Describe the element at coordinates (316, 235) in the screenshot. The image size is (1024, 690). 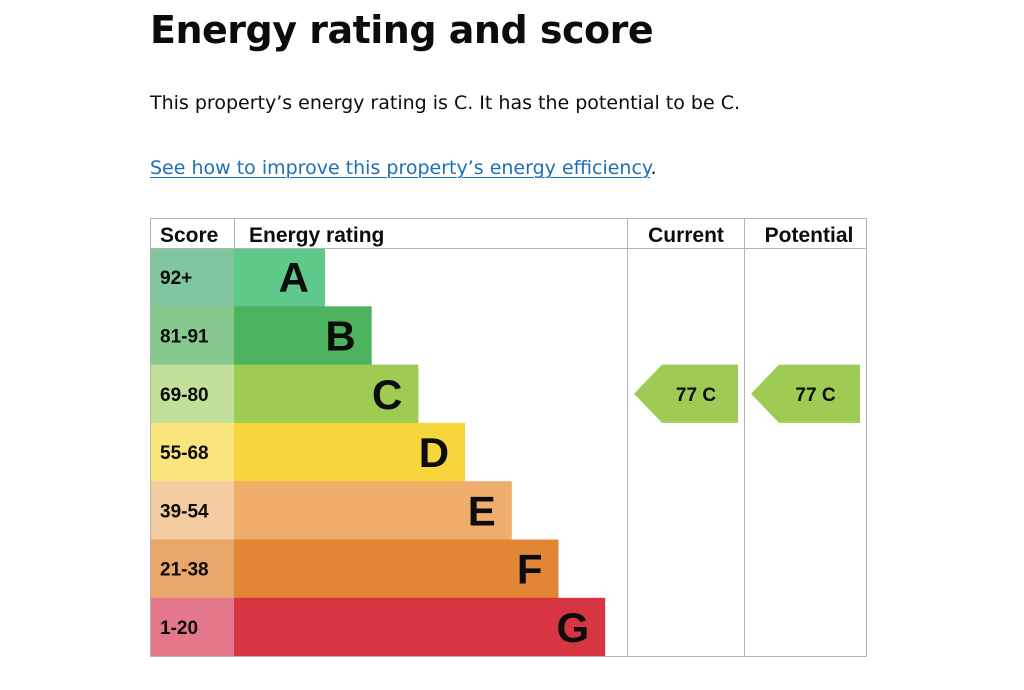
I see `header-energy-rating: Energy rating` at that location.